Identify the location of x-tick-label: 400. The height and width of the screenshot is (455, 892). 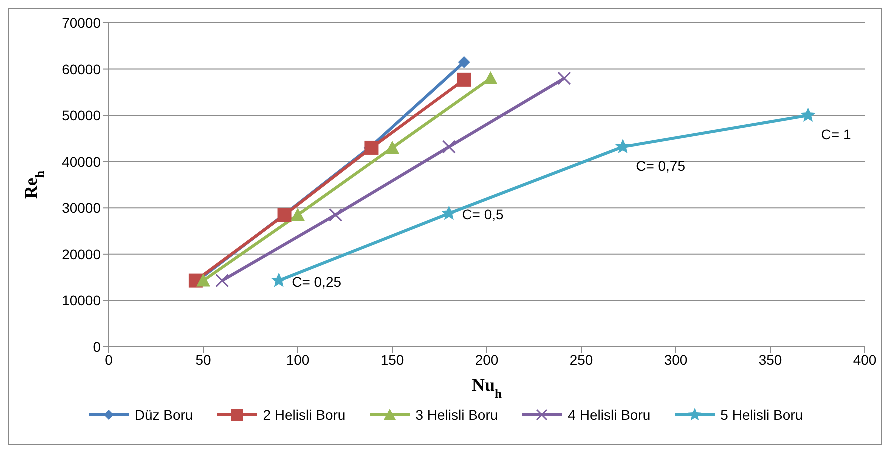
(865, 360).